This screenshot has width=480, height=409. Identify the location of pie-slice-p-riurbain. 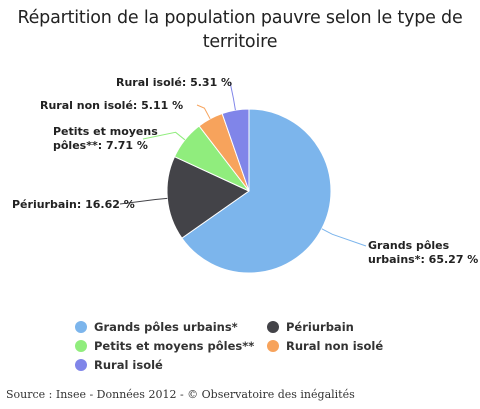
(208, 197).